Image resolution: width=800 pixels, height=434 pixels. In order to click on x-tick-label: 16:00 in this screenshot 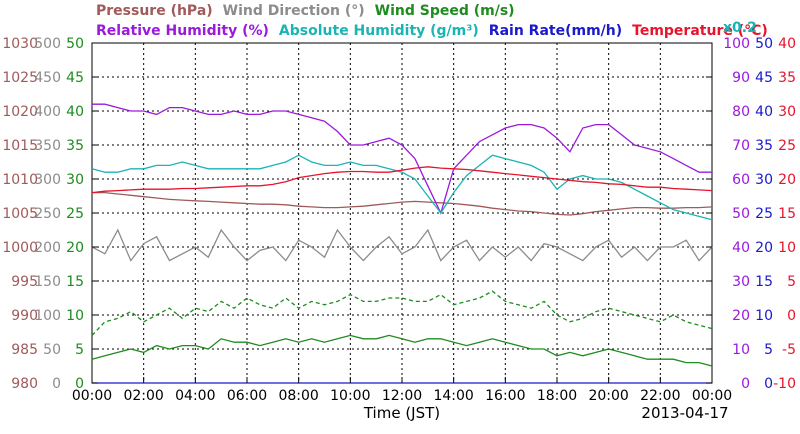, I will do `click(505, 396)`.